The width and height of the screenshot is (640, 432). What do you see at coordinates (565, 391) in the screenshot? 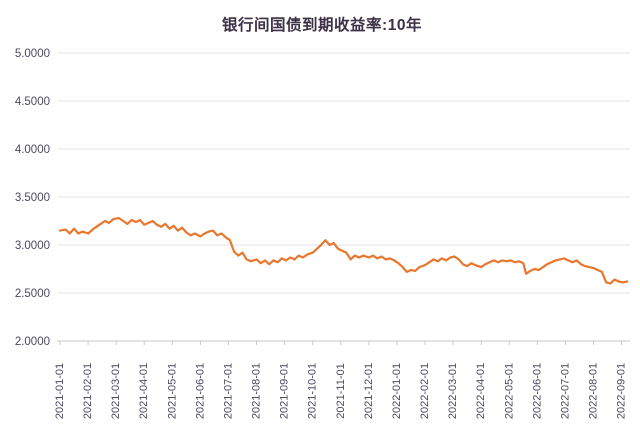
I see `x-axis-tick-label: 2022-07-01` at bounding box center [565, 391].